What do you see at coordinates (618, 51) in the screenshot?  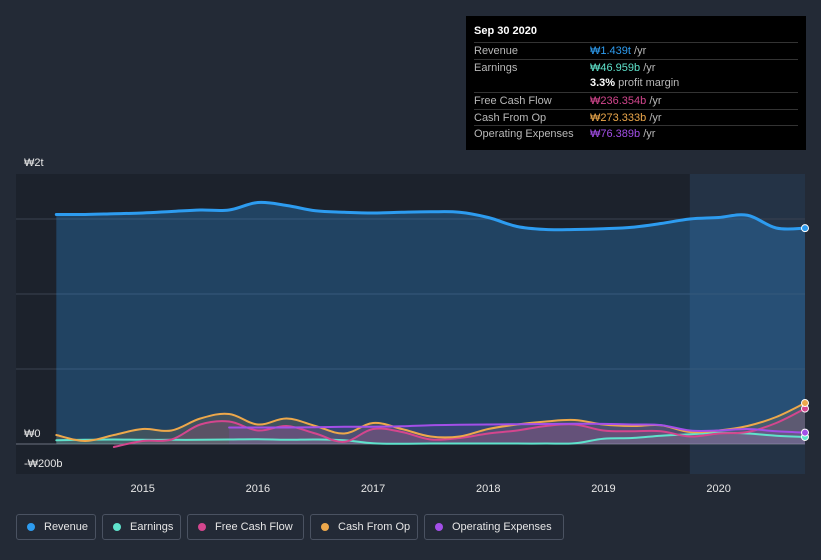 I see `tooltip-row-value: ₩1.439t /yr` at bounding box center [618, 51].